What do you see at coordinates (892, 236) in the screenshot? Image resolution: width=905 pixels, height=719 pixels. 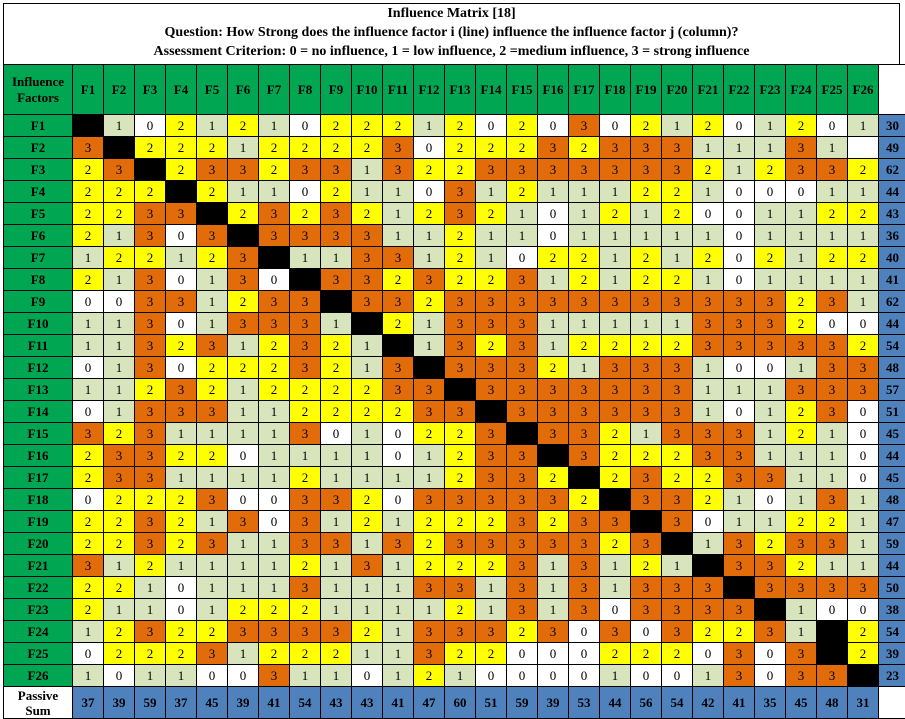 I see `active-sum-cell: 36` at bounding box center [892, 236].